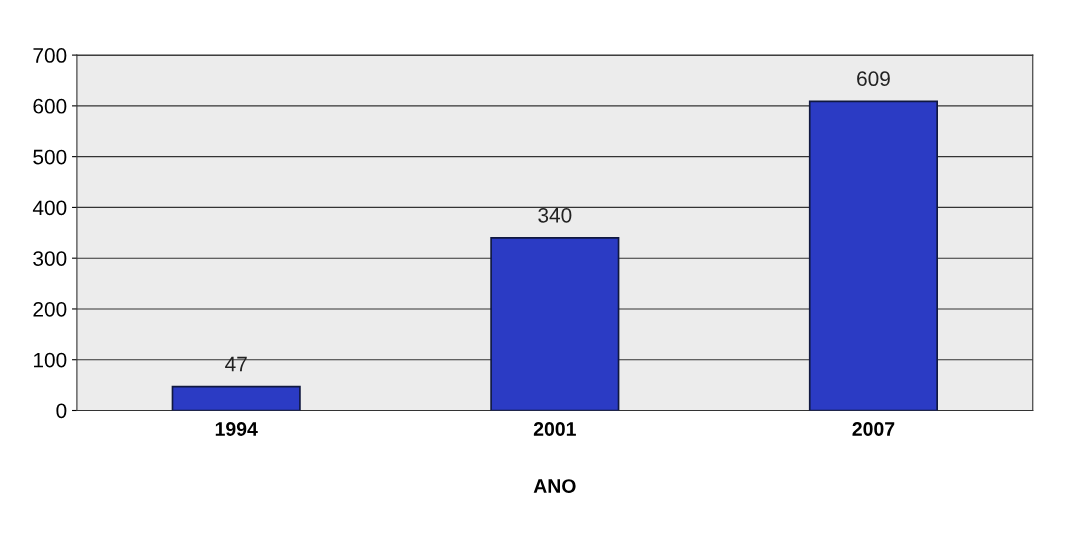 This screenshot has height=551, width=1068. I want to click on data-label: 340, so click(555, 215).